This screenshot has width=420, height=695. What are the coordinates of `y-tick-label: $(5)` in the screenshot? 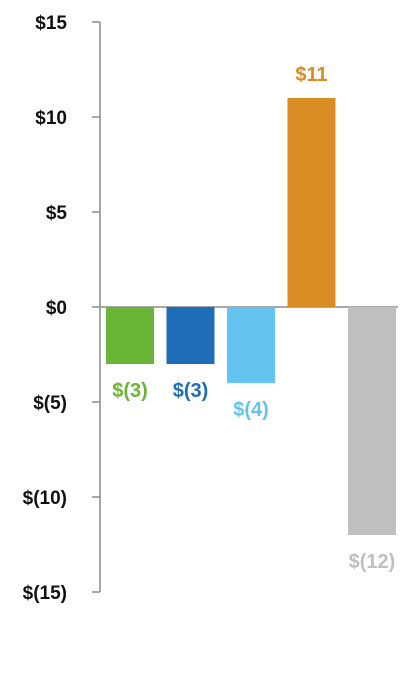 It's located at (50, 403).